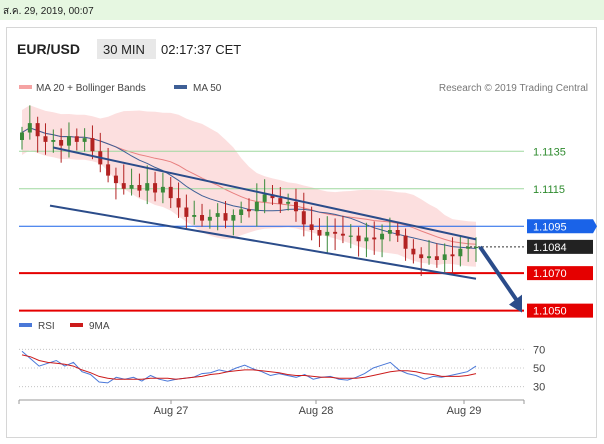 This screenshot has height=444, width=604. I want to click on level-label: 1.1050, so click(550, 312).